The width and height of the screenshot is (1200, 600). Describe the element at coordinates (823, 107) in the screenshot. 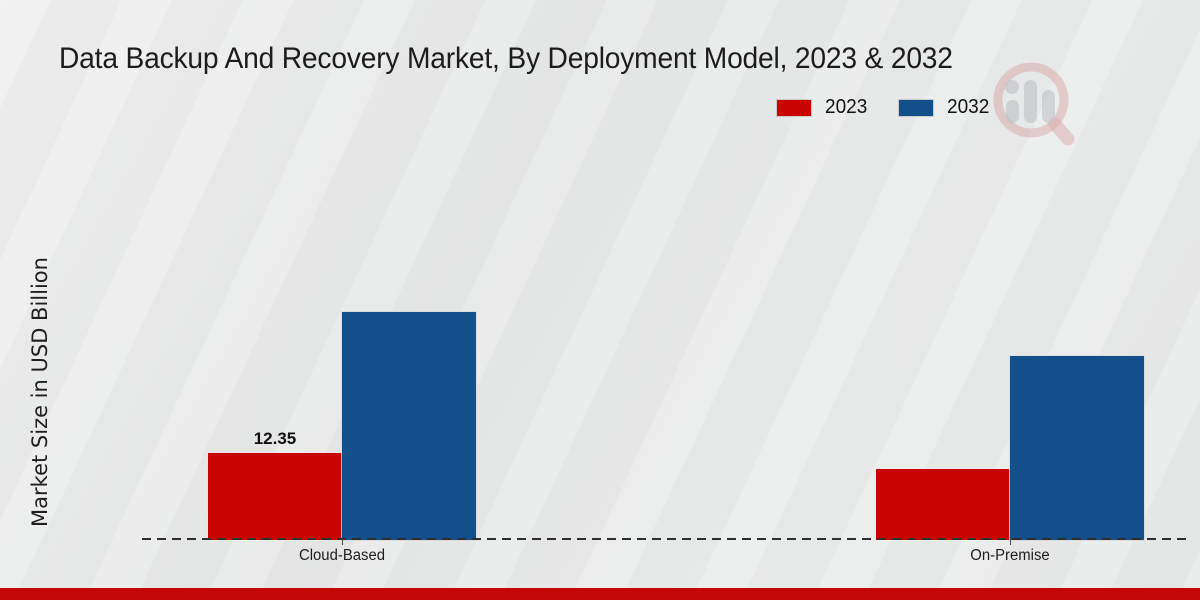

I see `legend-item-2023: 2023` at that location.